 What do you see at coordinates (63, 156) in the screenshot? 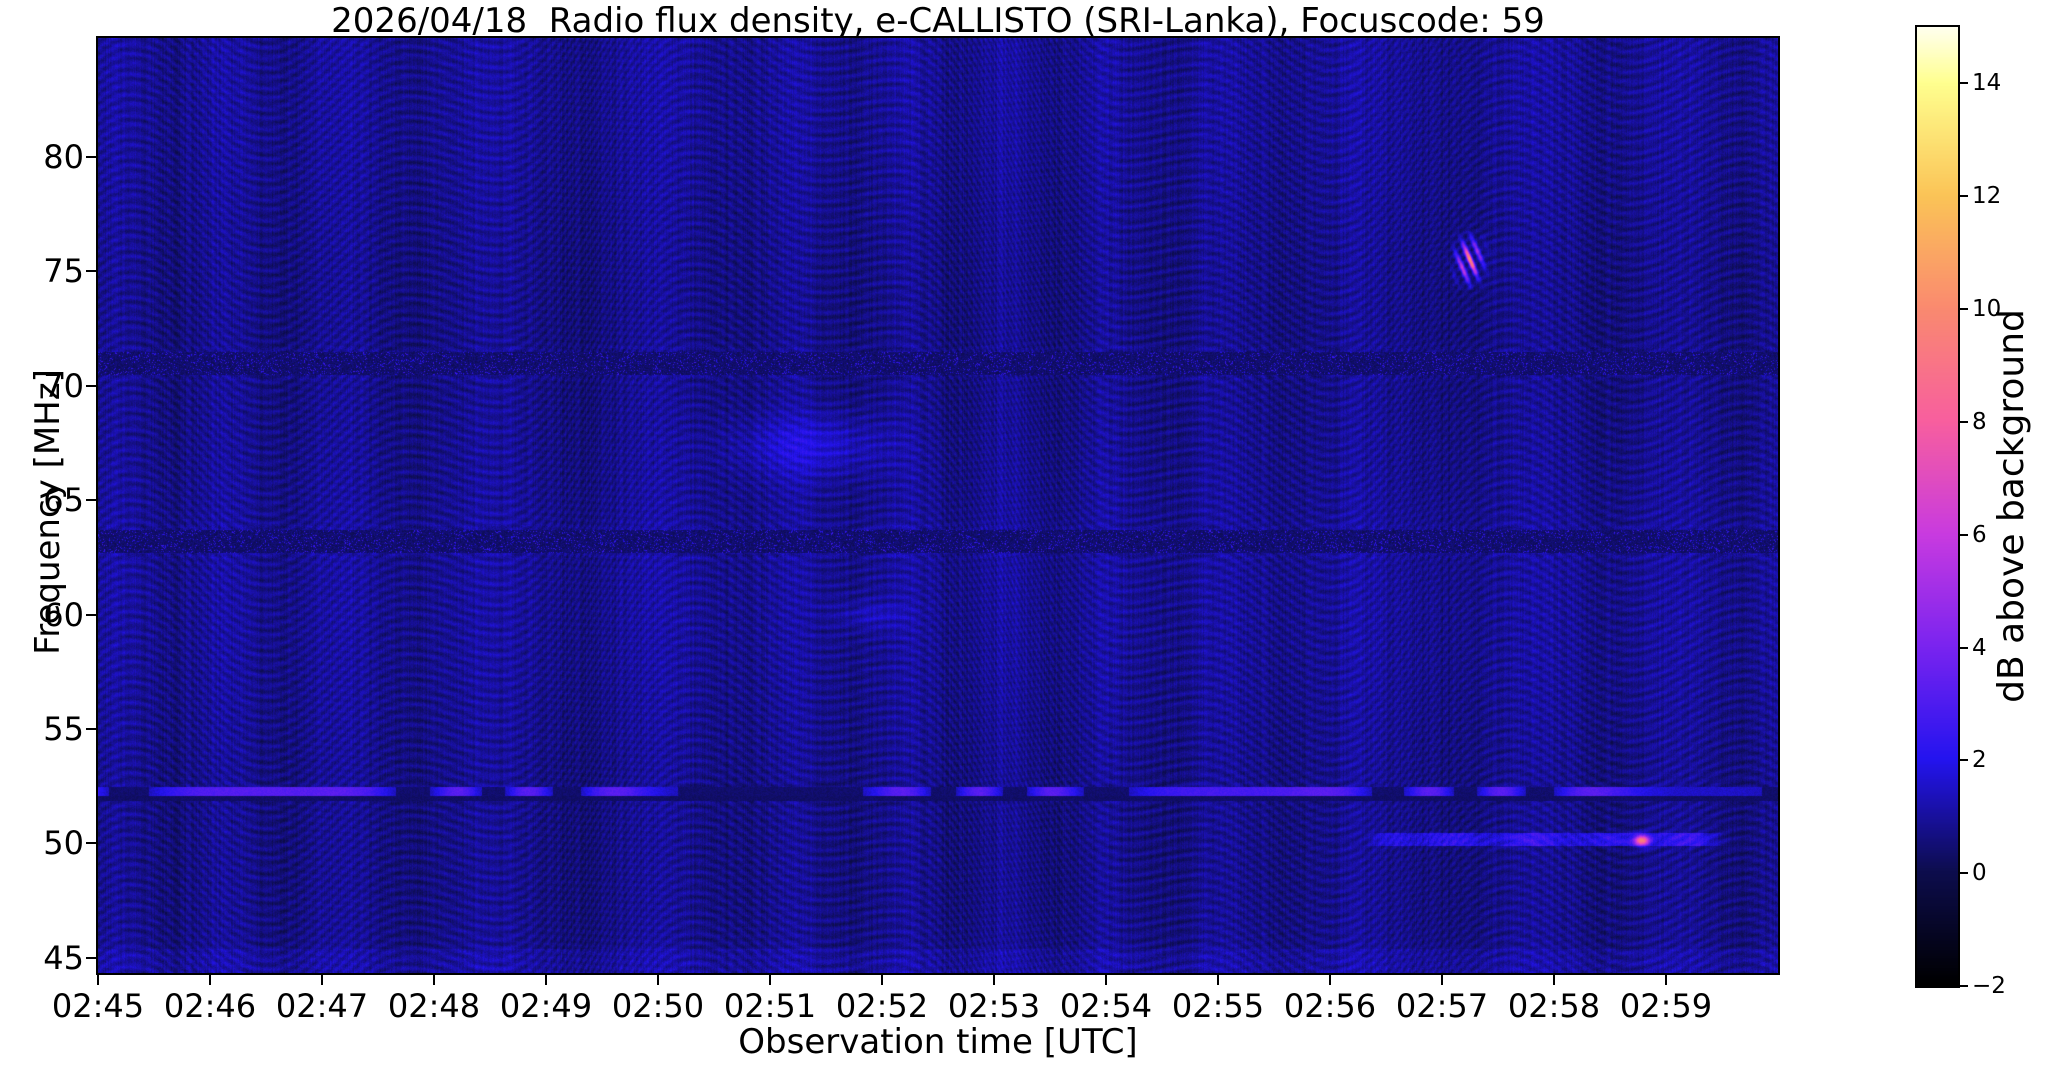
I see `y-tick-label: 80` at bounding box center [63, 156].